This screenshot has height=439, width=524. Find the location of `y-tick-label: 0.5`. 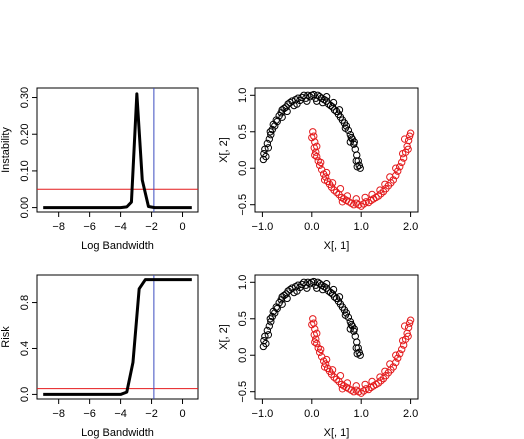

y-tick-label: 0.5 is located at coordinates (243, 131).